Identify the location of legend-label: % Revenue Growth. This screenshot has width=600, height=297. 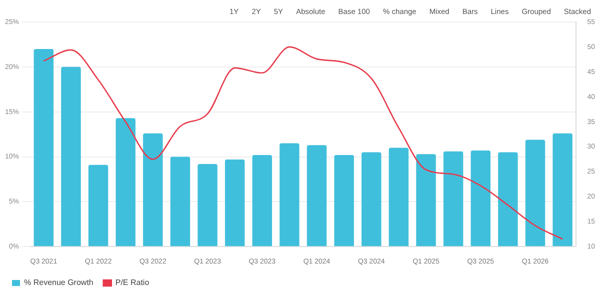
(59, 283).